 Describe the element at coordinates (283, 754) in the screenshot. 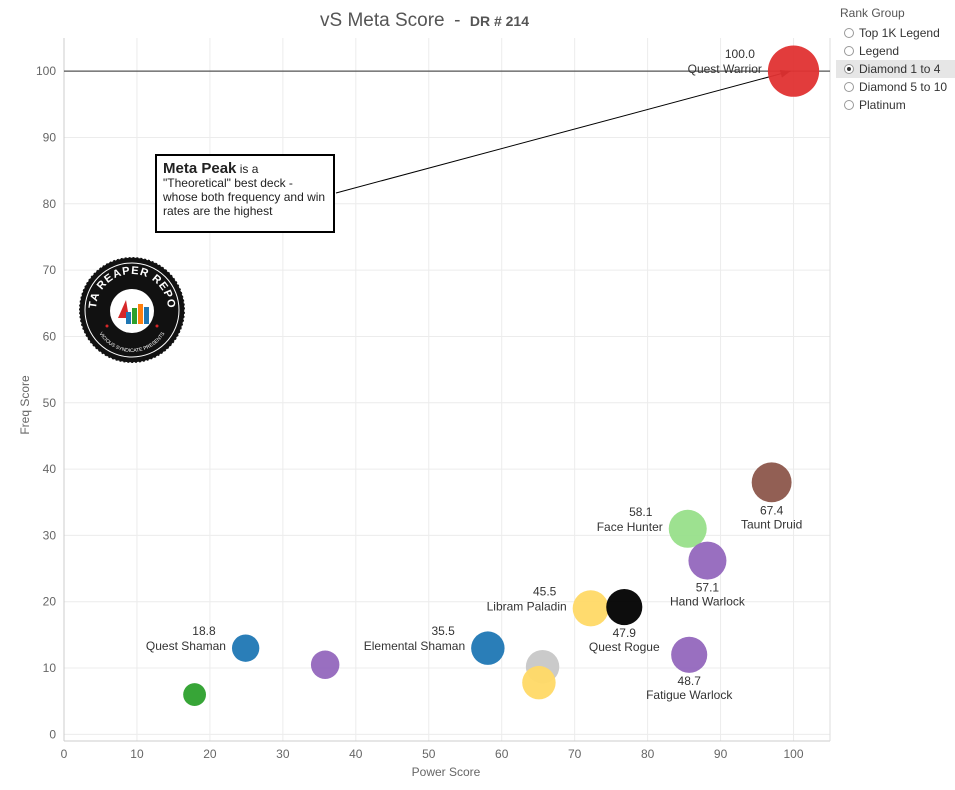

I see `x-tick-label: 30` at that location.